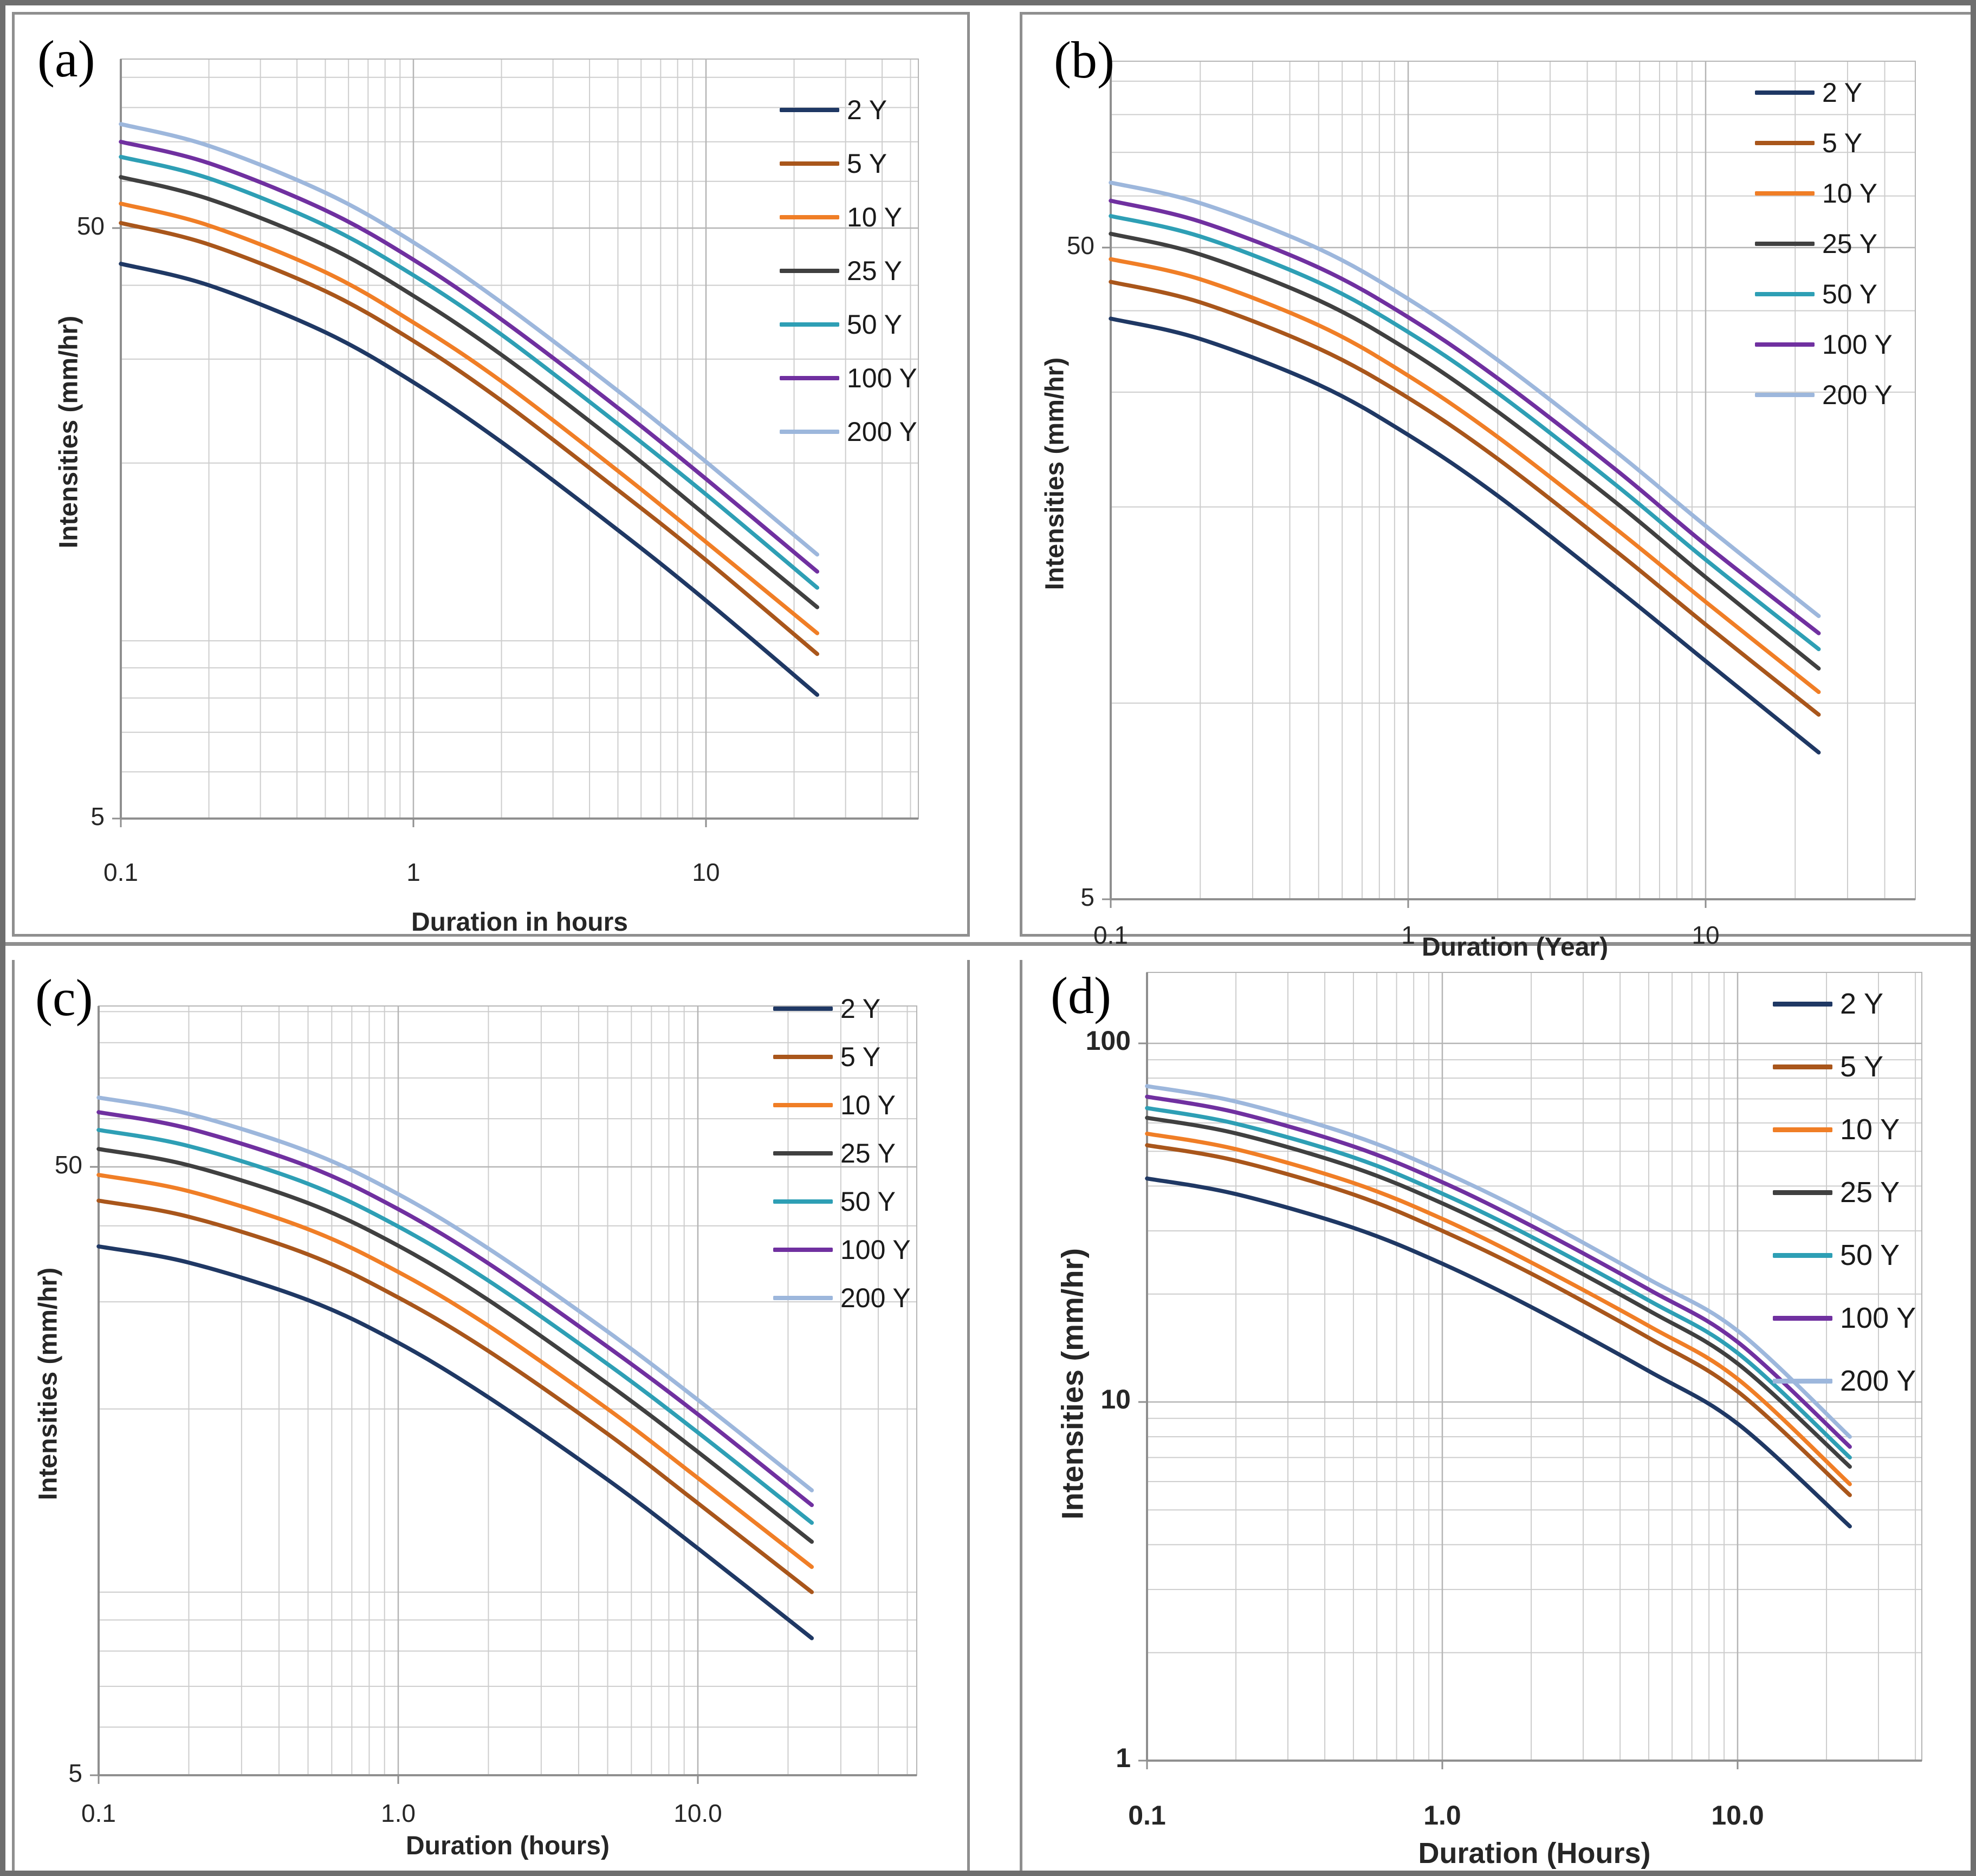 Image resolution: width=1976 pixels, height=1876 pixels. Describe the element at coordinates (1108, 1040) in the screenshot. I see `y-tick-label: 100` at that location.